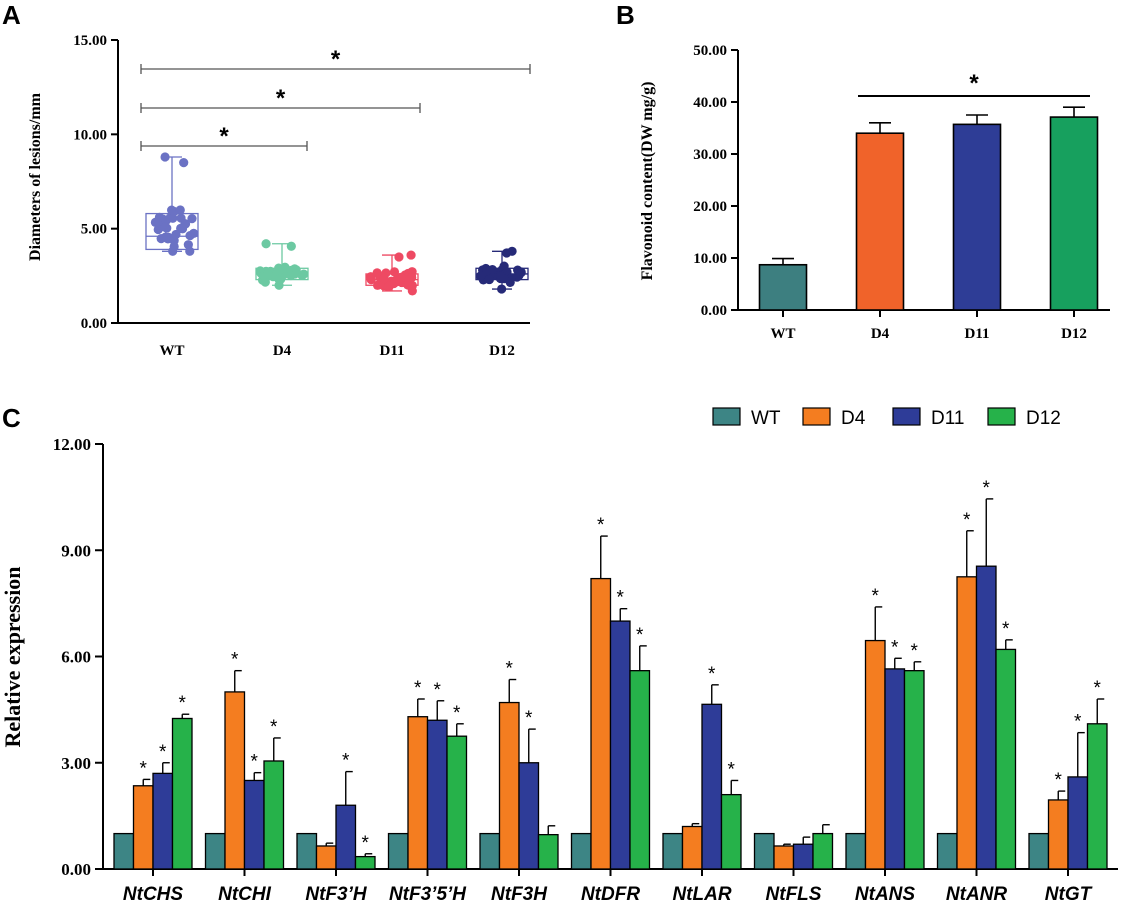  What do you see at coordinates (72, 444) in the screenshot?
I see `panel-c-y-tick-label: 12.00` at bounding box center [72, 444].